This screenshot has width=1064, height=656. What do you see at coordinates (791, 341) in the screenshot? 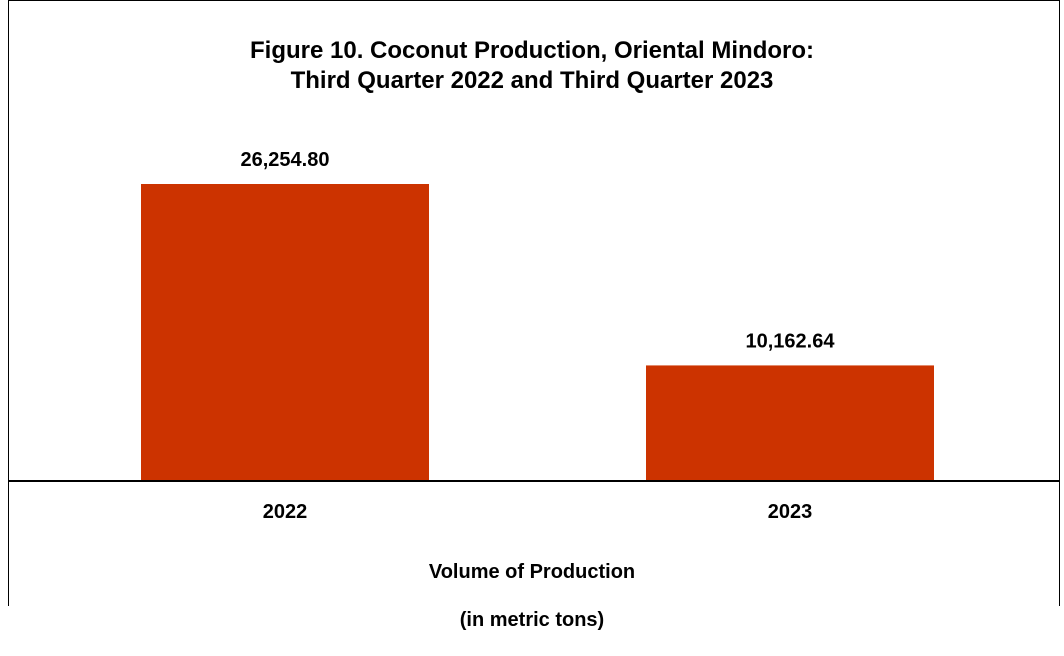
I see `data-label-2023: 10,162.64` at bounding box center [791, 341].